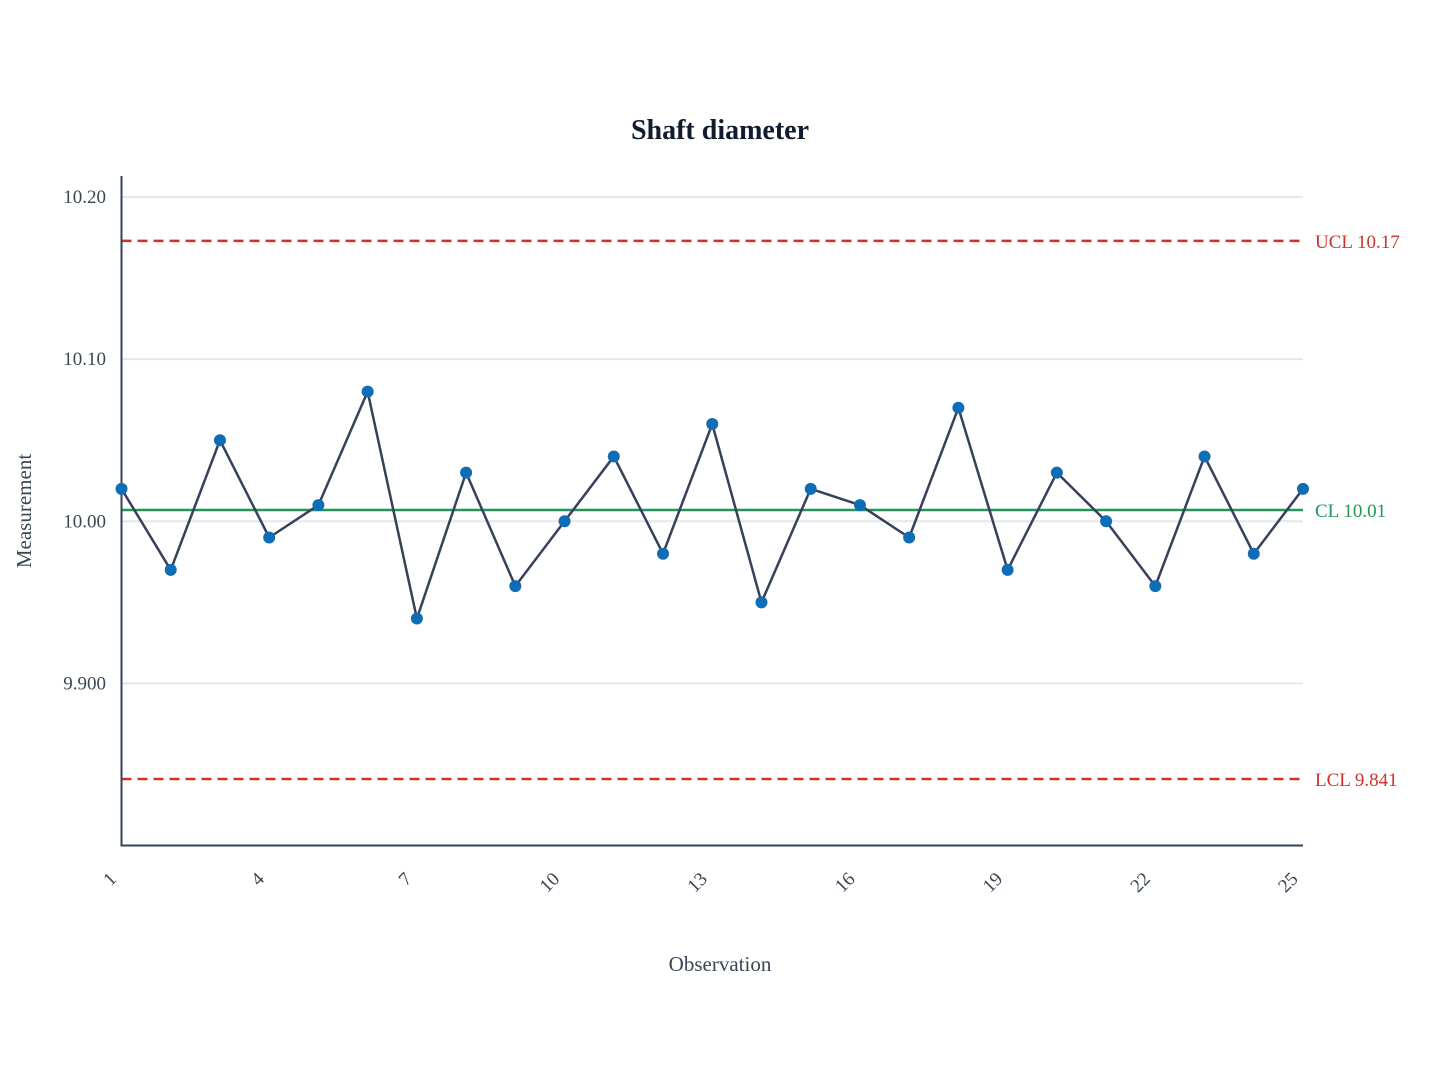 This screenshot has width=1440, height=1080. I want to click on y-tick-label: 9.900, so click(84, 683).